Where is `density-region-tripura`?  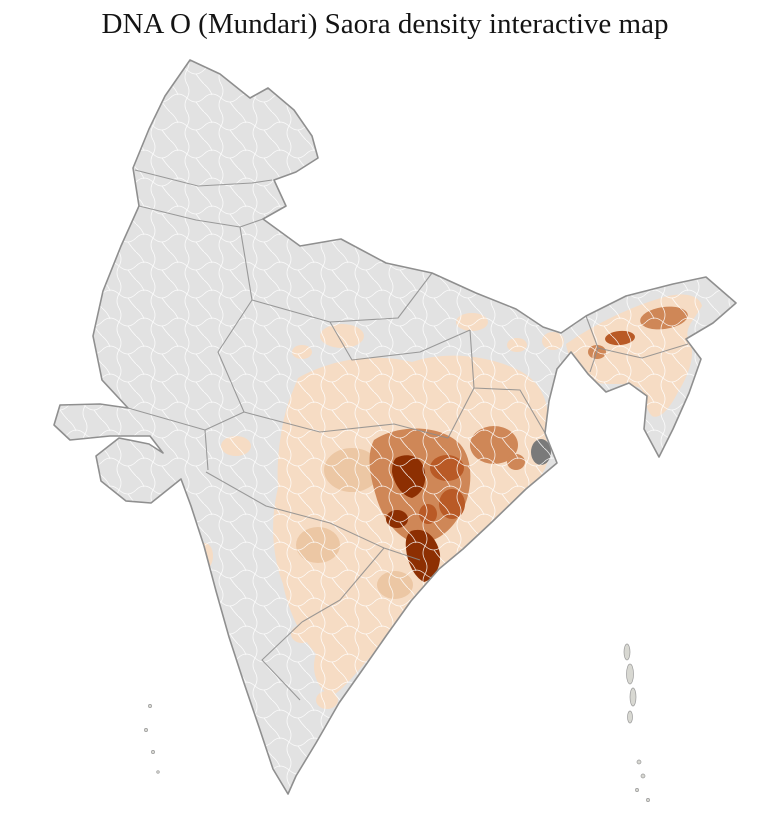
density-region-tripura is located at coordinates (607, 414).